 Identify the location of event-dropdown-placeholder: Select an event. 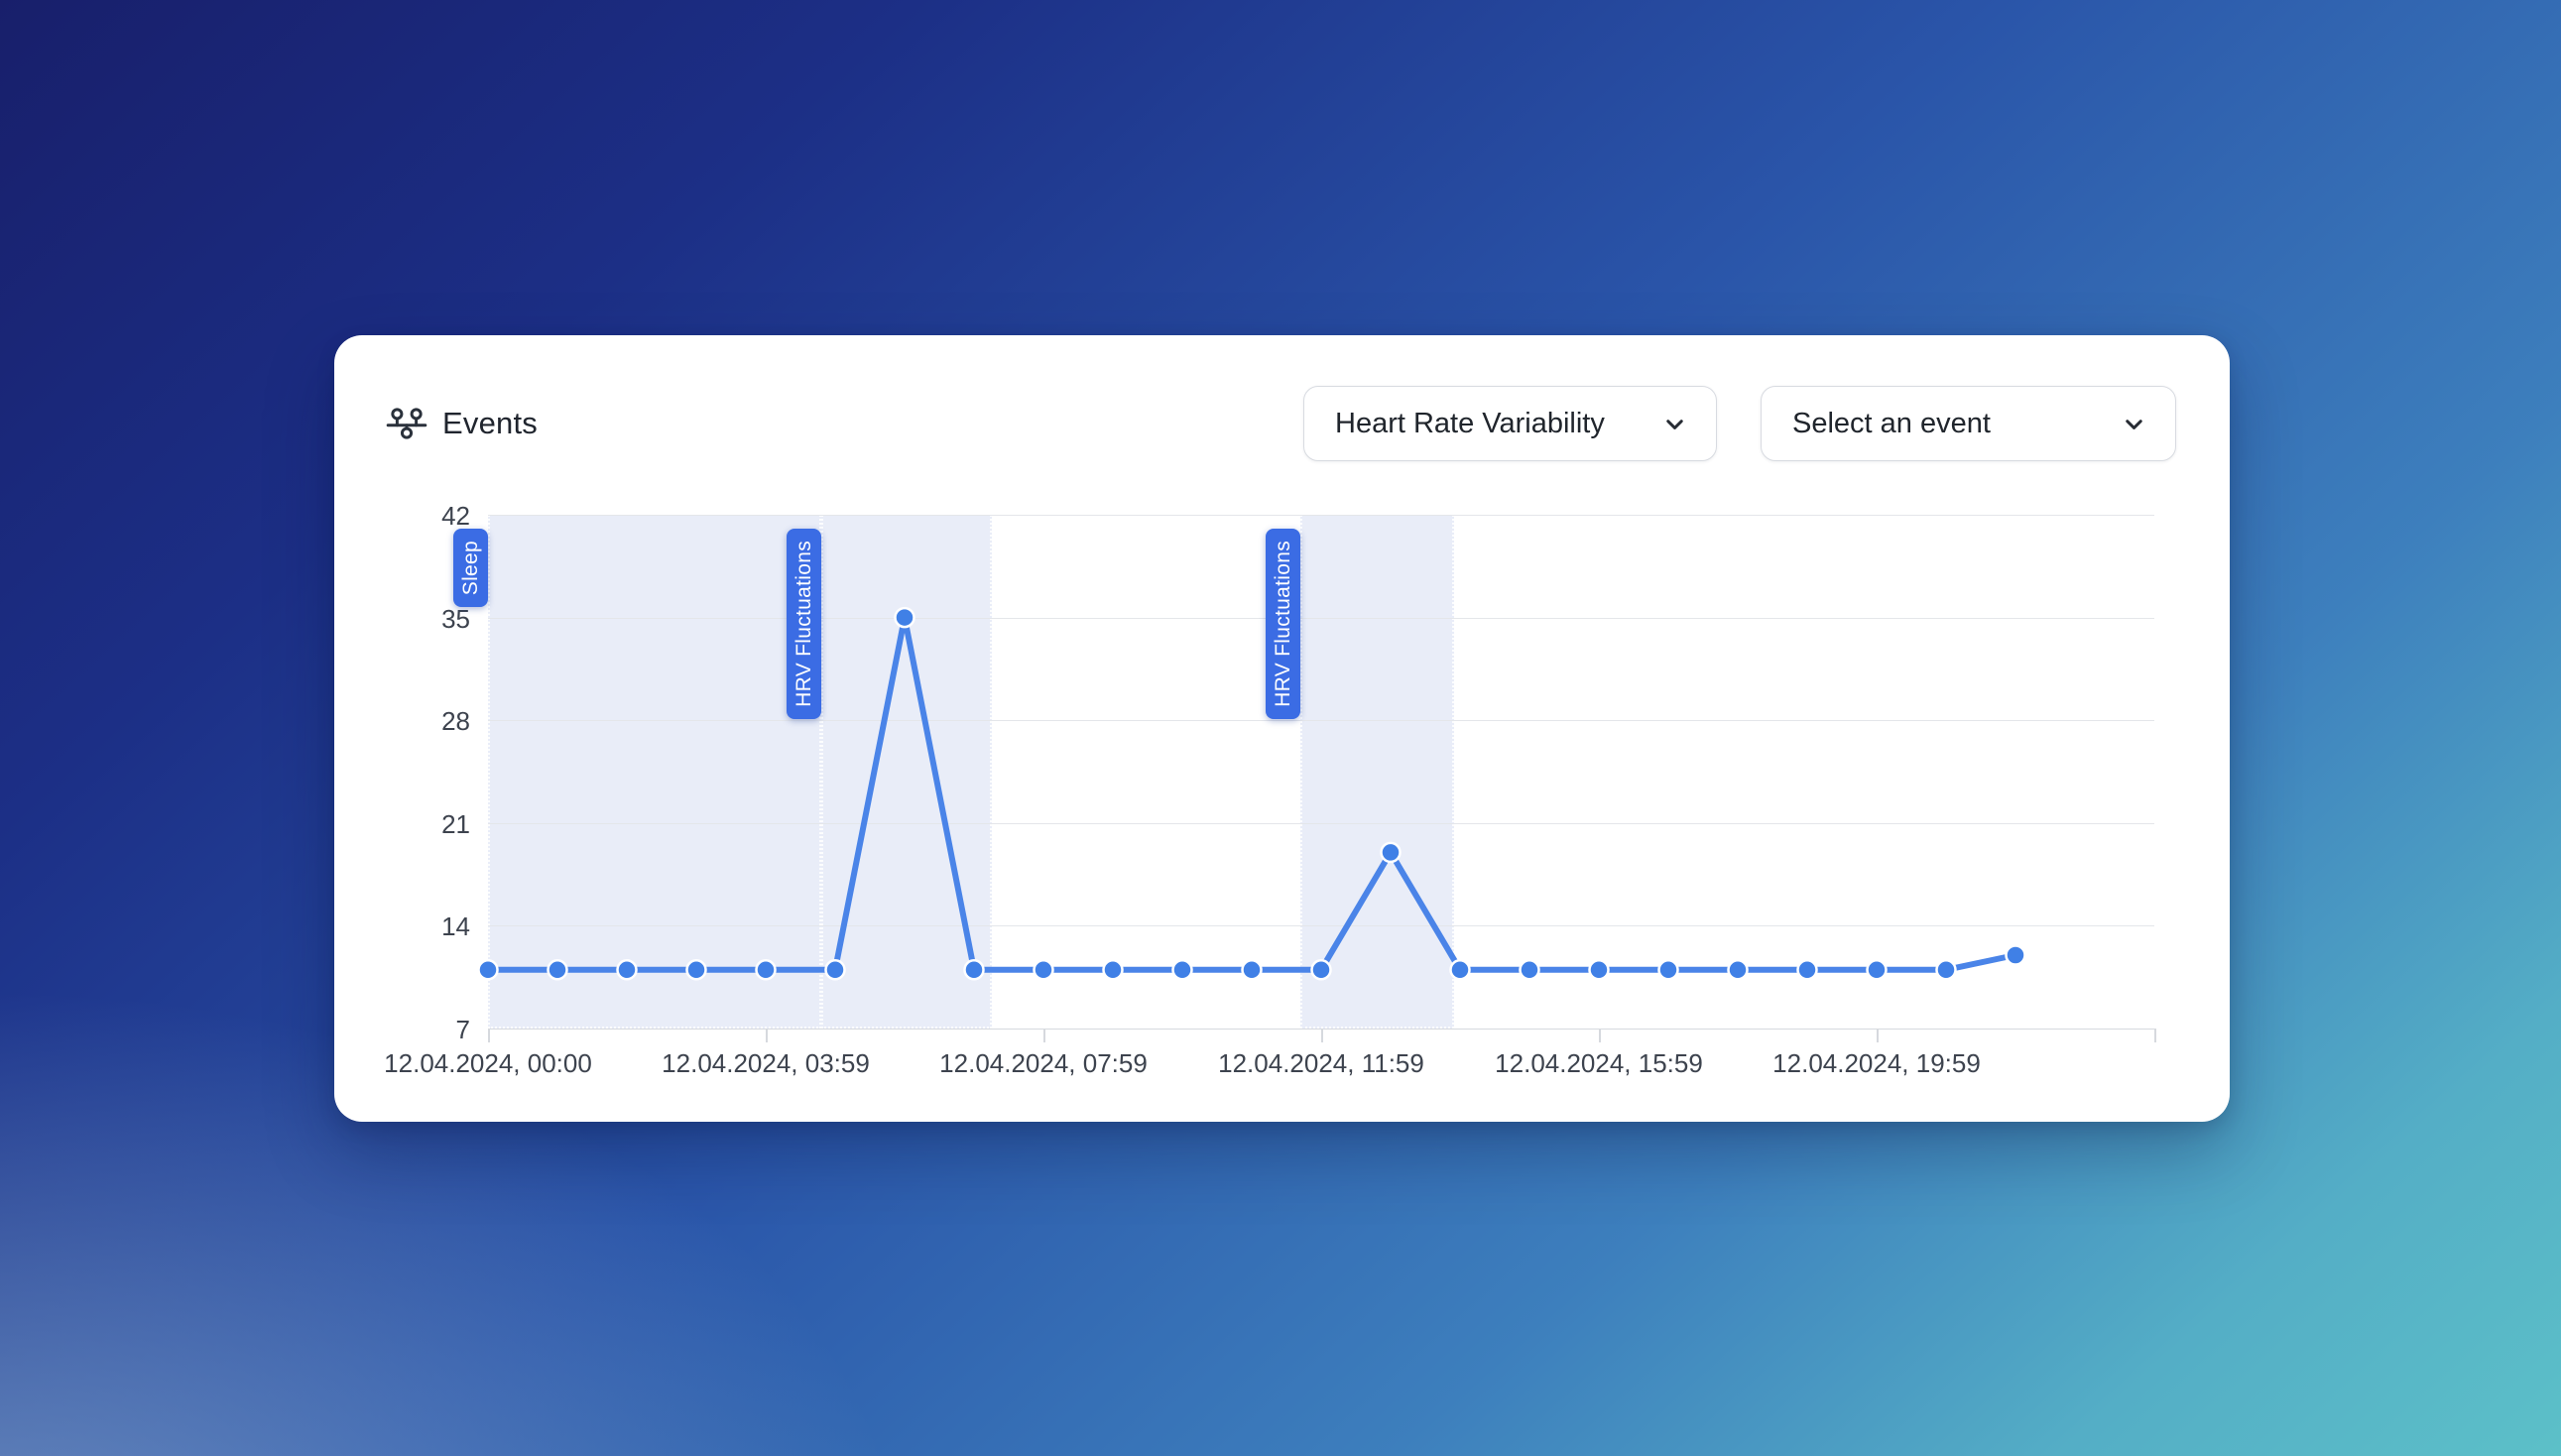
(1891, 423).